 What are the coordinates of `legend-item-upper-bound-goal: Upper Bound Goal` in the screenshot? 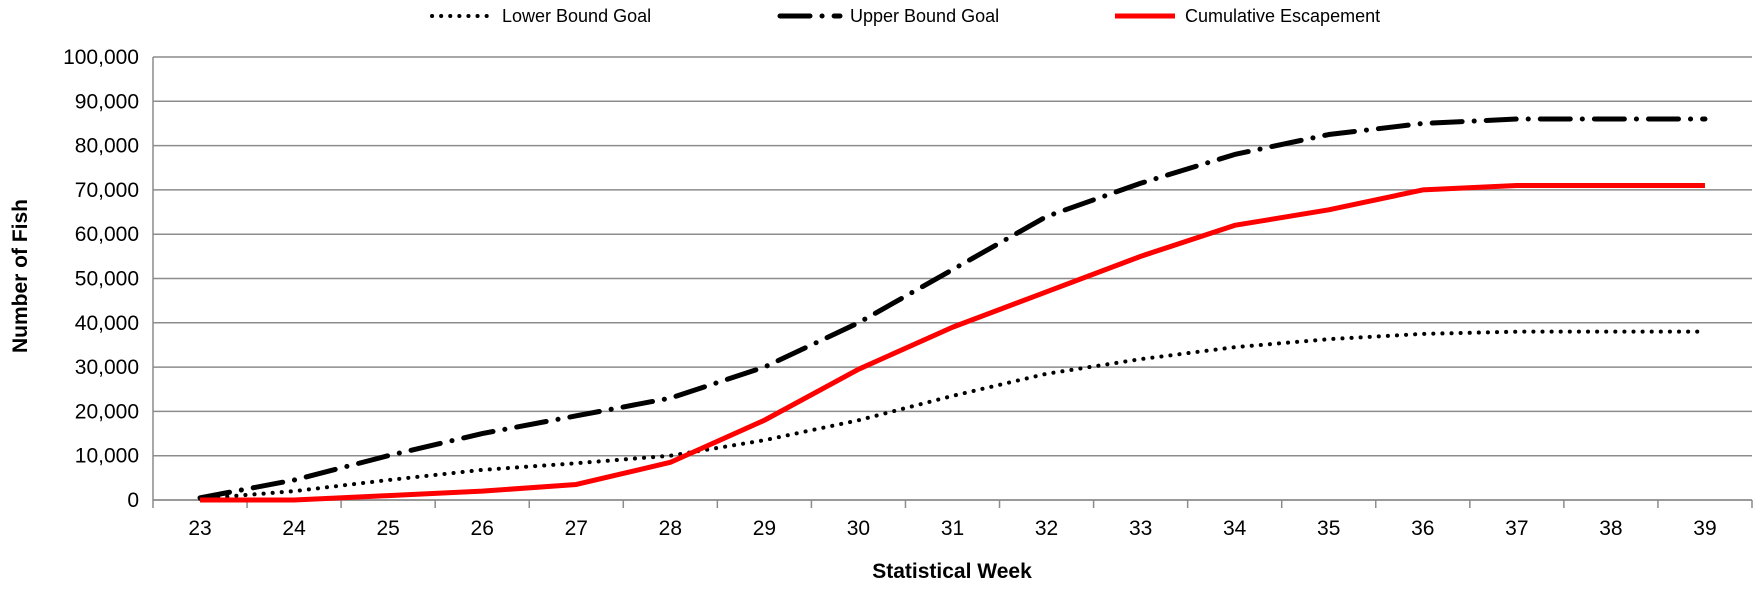 It's located at (888, 16).